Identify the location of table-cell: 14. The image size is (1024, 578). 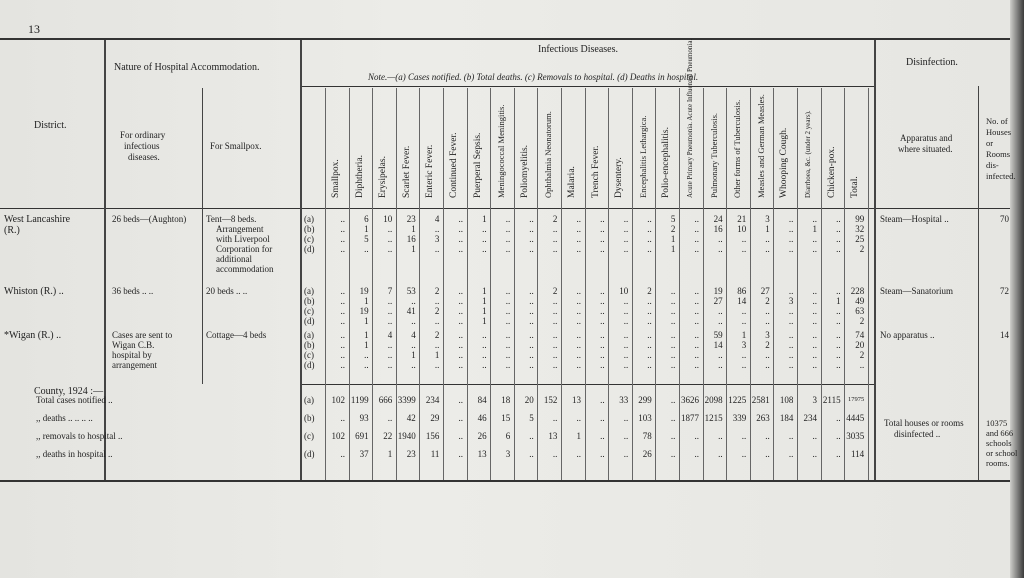
(718, 345).